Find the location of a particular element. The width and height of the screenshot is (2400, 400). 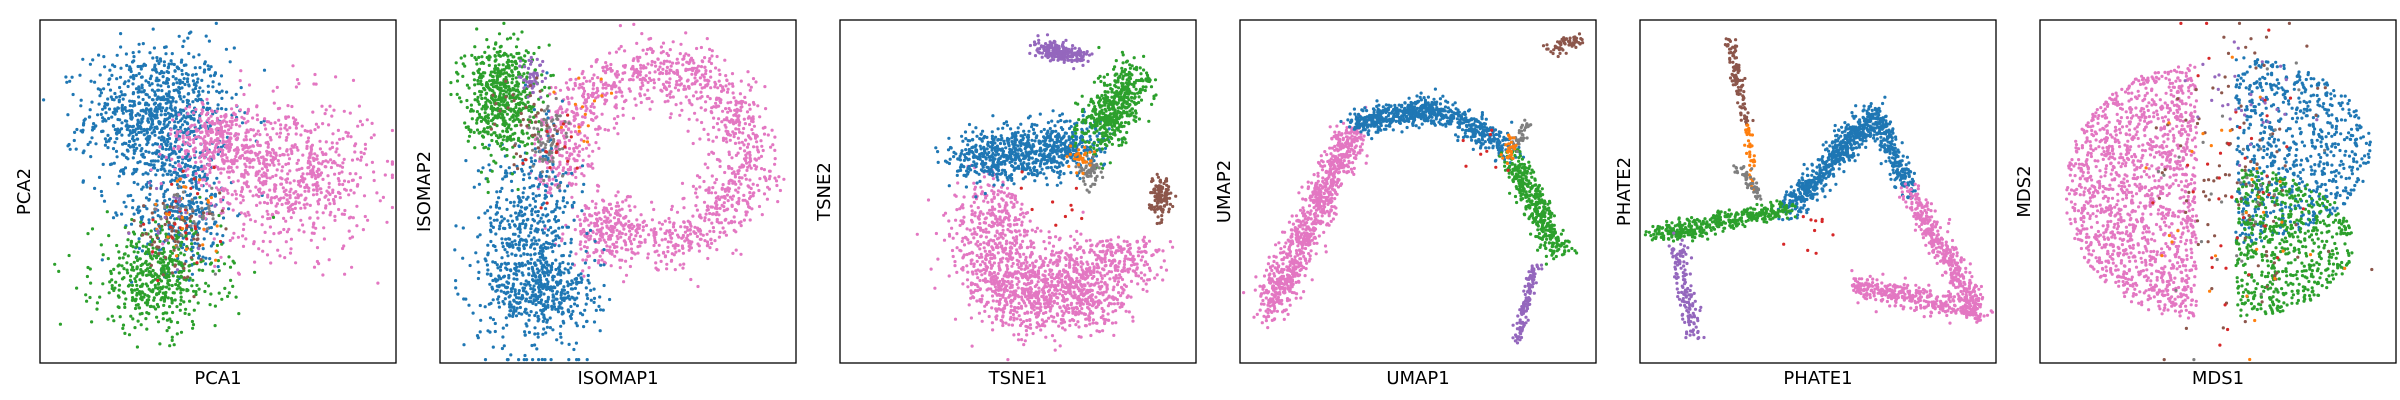

pca-point-orange is located at coordinates (203, 245).